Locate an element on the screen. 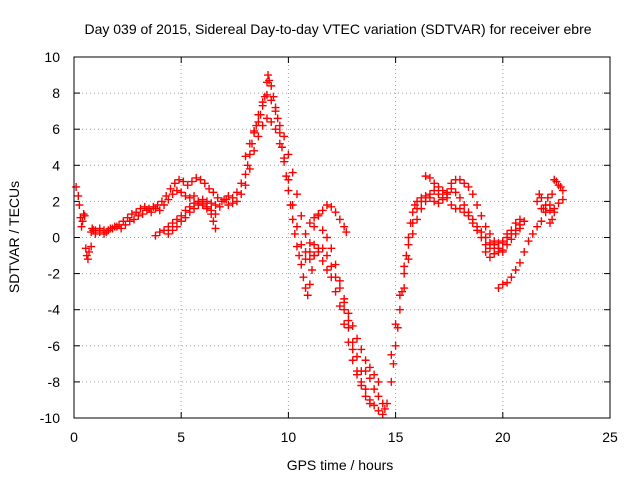  y-tick-label: 8 is located at coordinates (56, 93).